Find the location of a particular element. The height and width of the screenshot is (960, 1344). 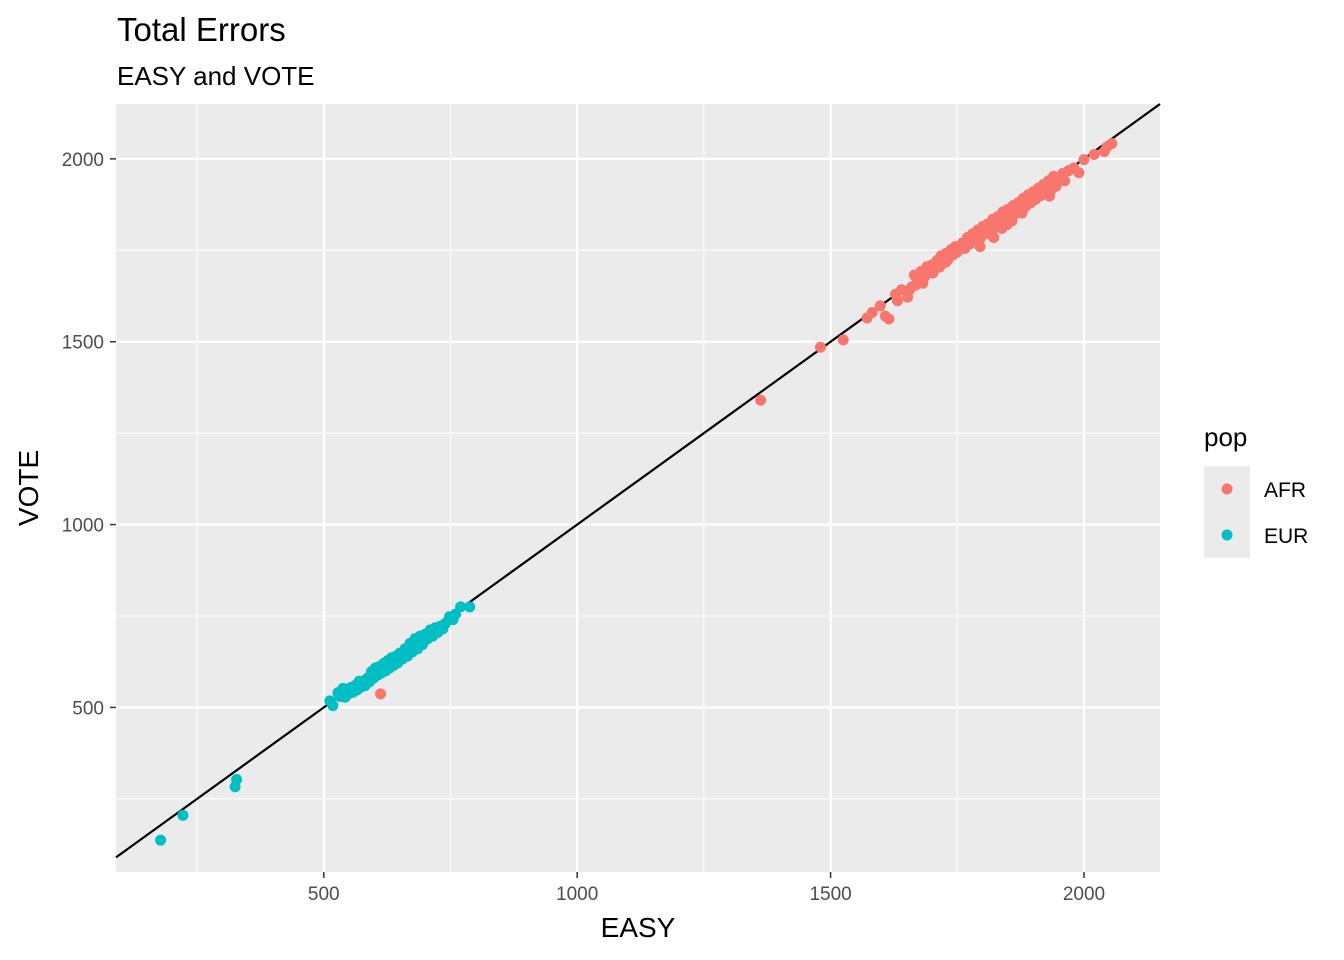

y-axis-title: VOTE is located at coordinates (28, 488).